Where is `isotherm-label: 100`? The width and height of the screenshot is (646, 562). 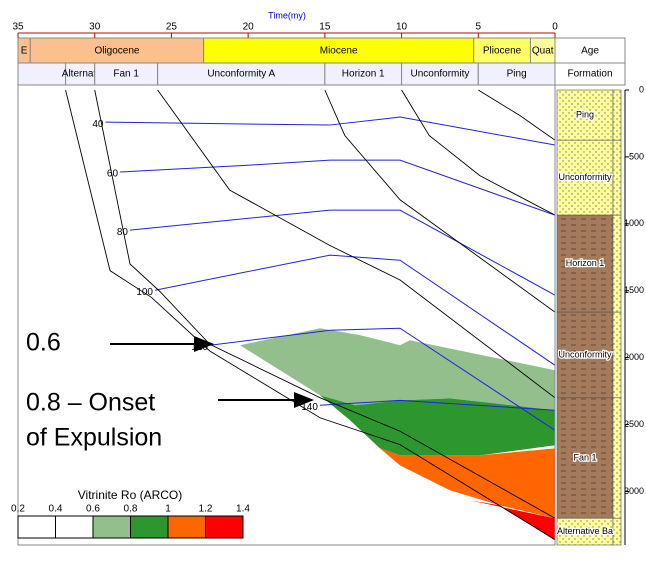 isotherm-label: 100 is located at coordinates (144, 292).